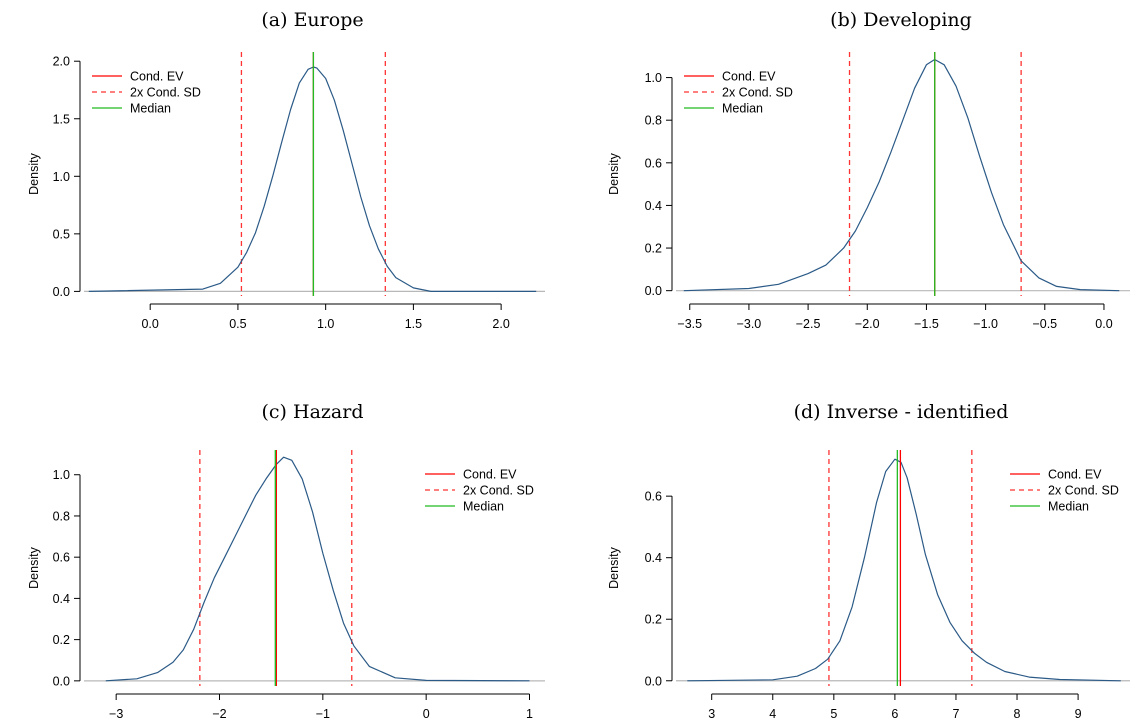 This screenshot has width=1143, height=724. I want to click on x-axis: 3 4 5 6 7 8 9, so click(895, 707).